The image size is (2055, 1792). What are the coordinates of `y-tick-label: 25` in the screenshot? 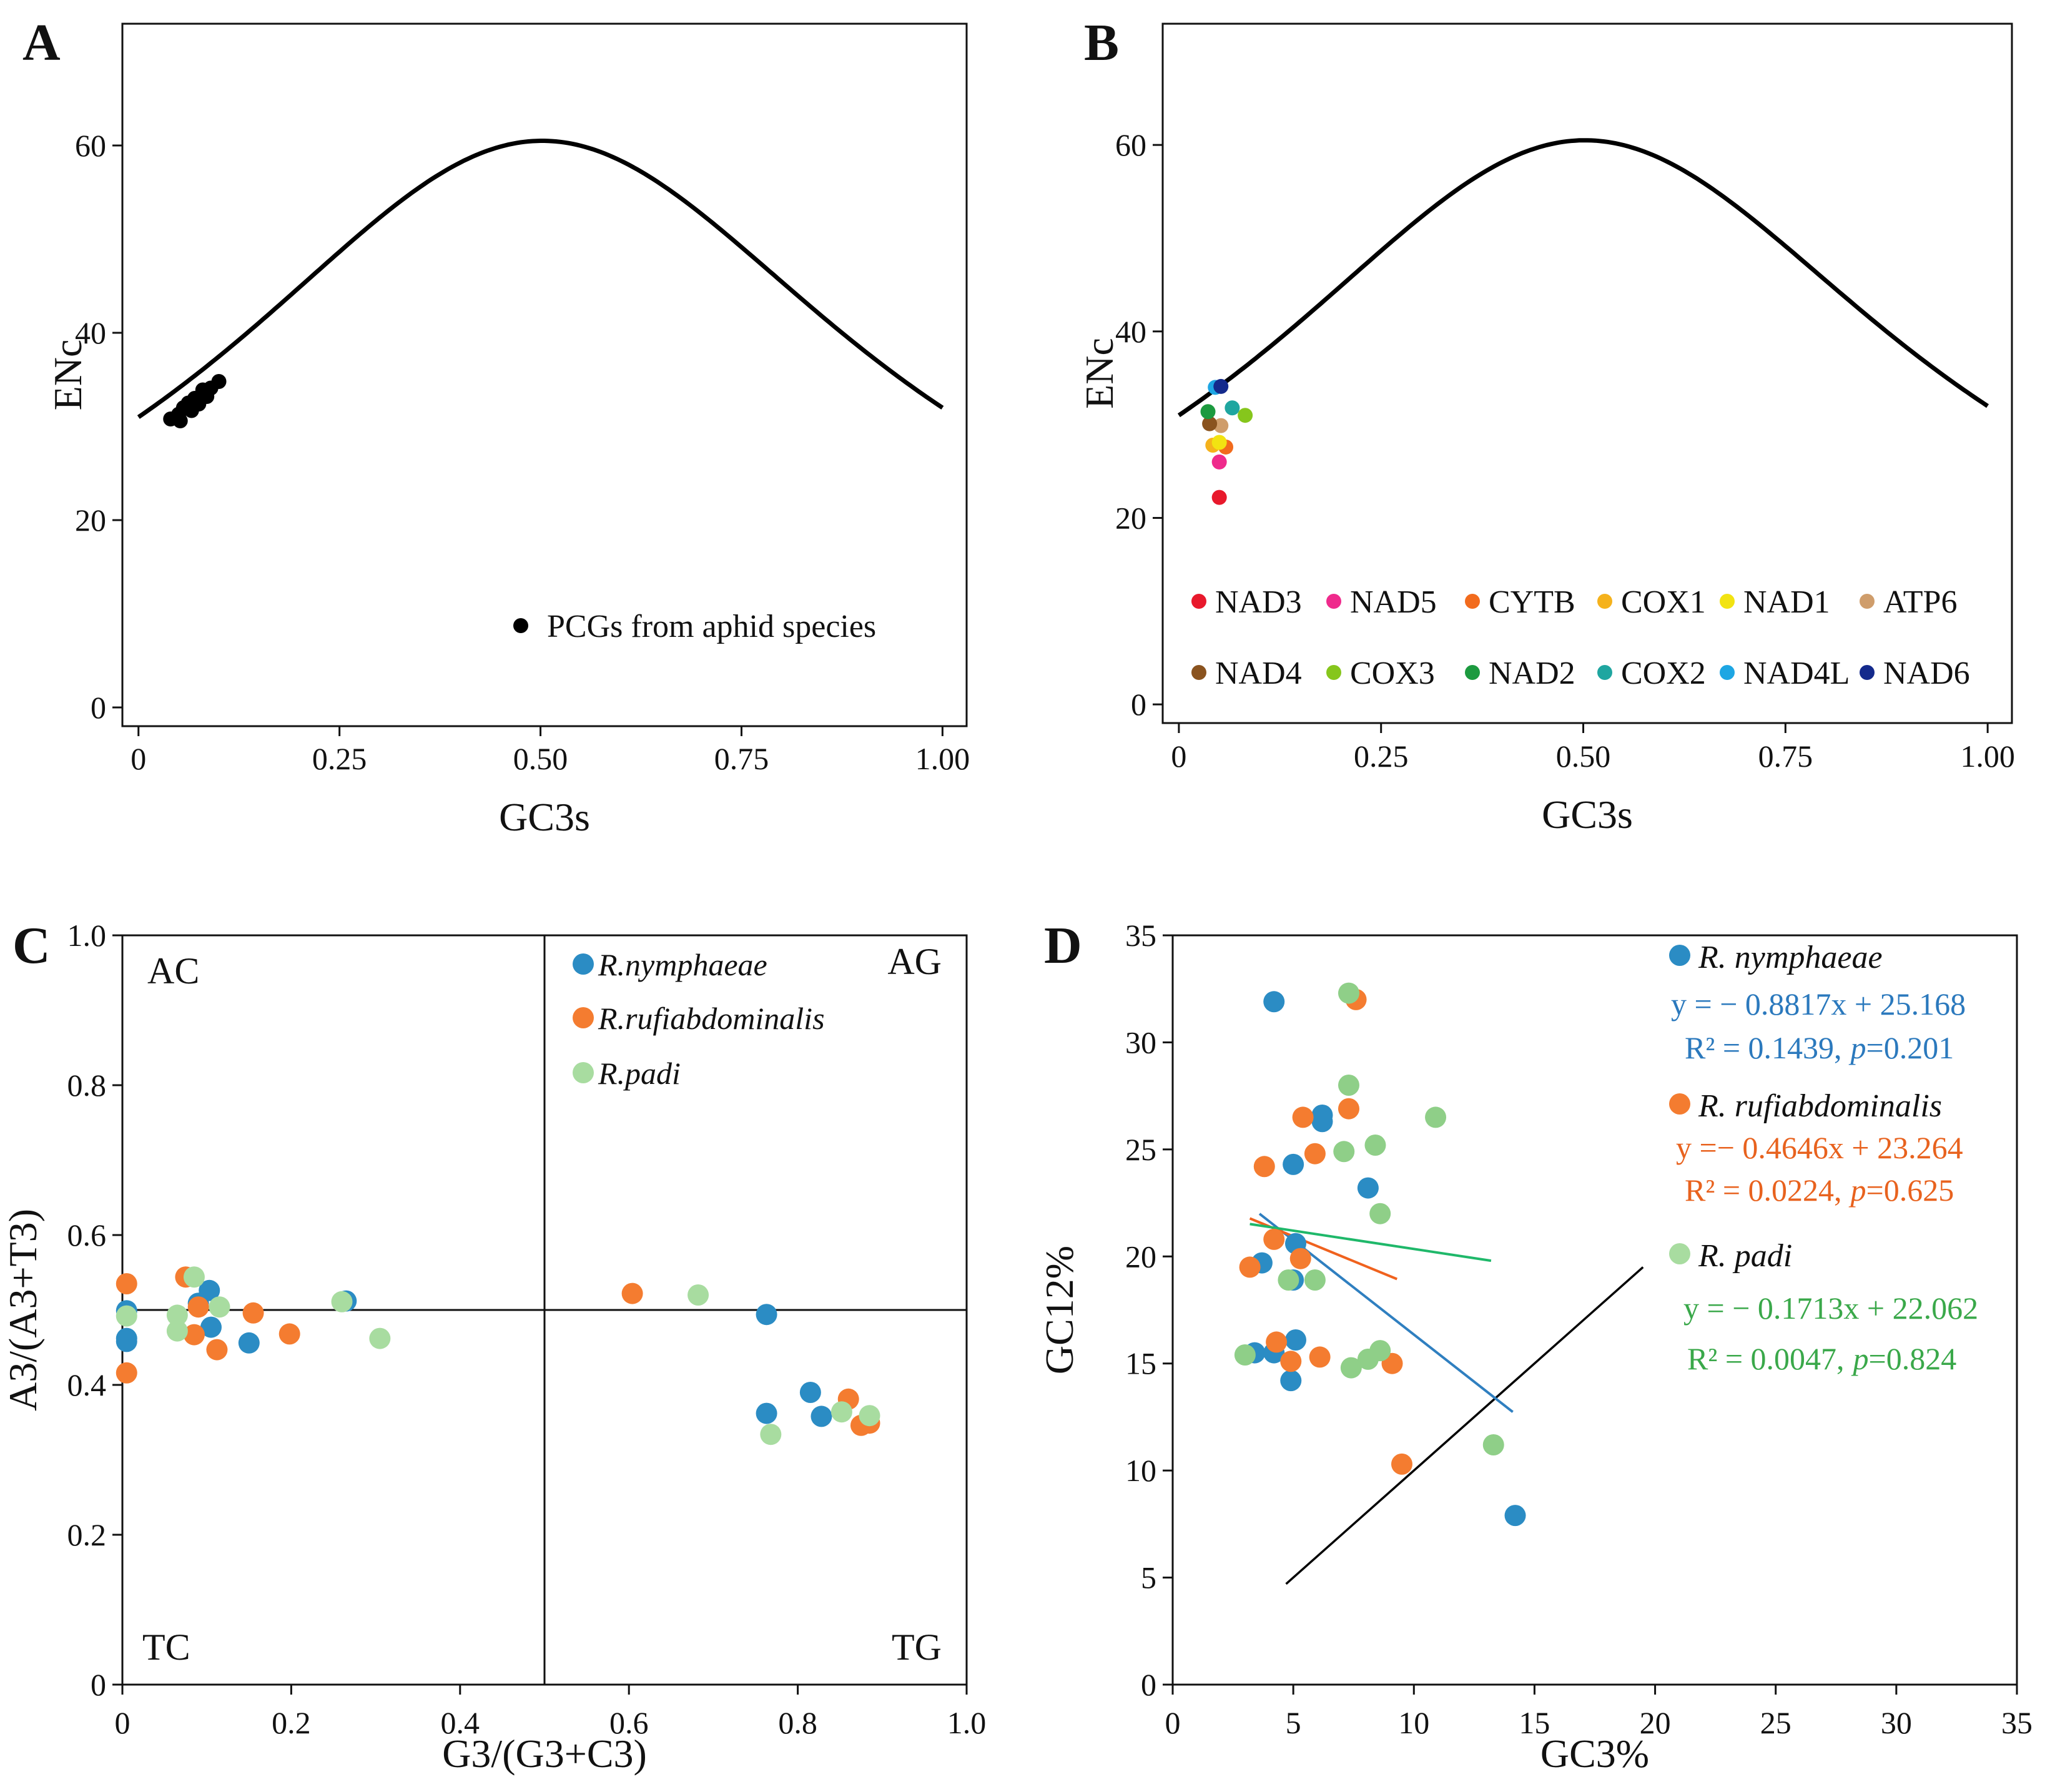 It's located at (1140, 1149).